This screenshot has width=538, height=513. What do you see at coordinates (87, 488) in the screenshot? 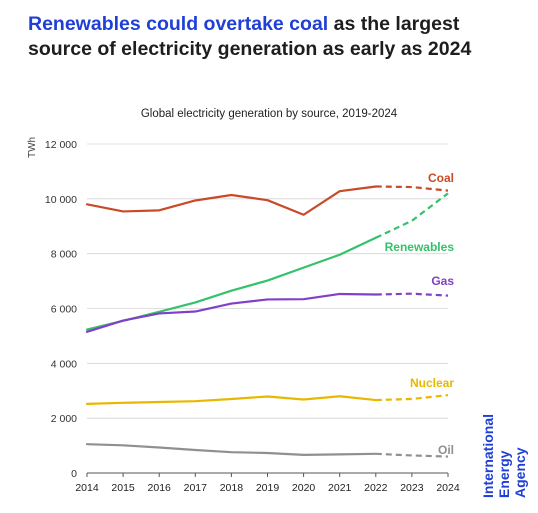
I see `x-tick-label: 2014` at bounding box center [87, 488].